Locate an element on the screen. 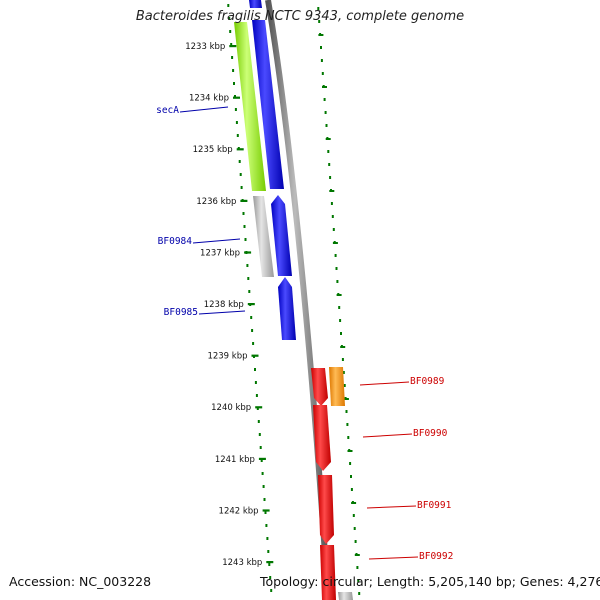  scale-tick-label: 1241 kbp is located at coordinates (235, 460).